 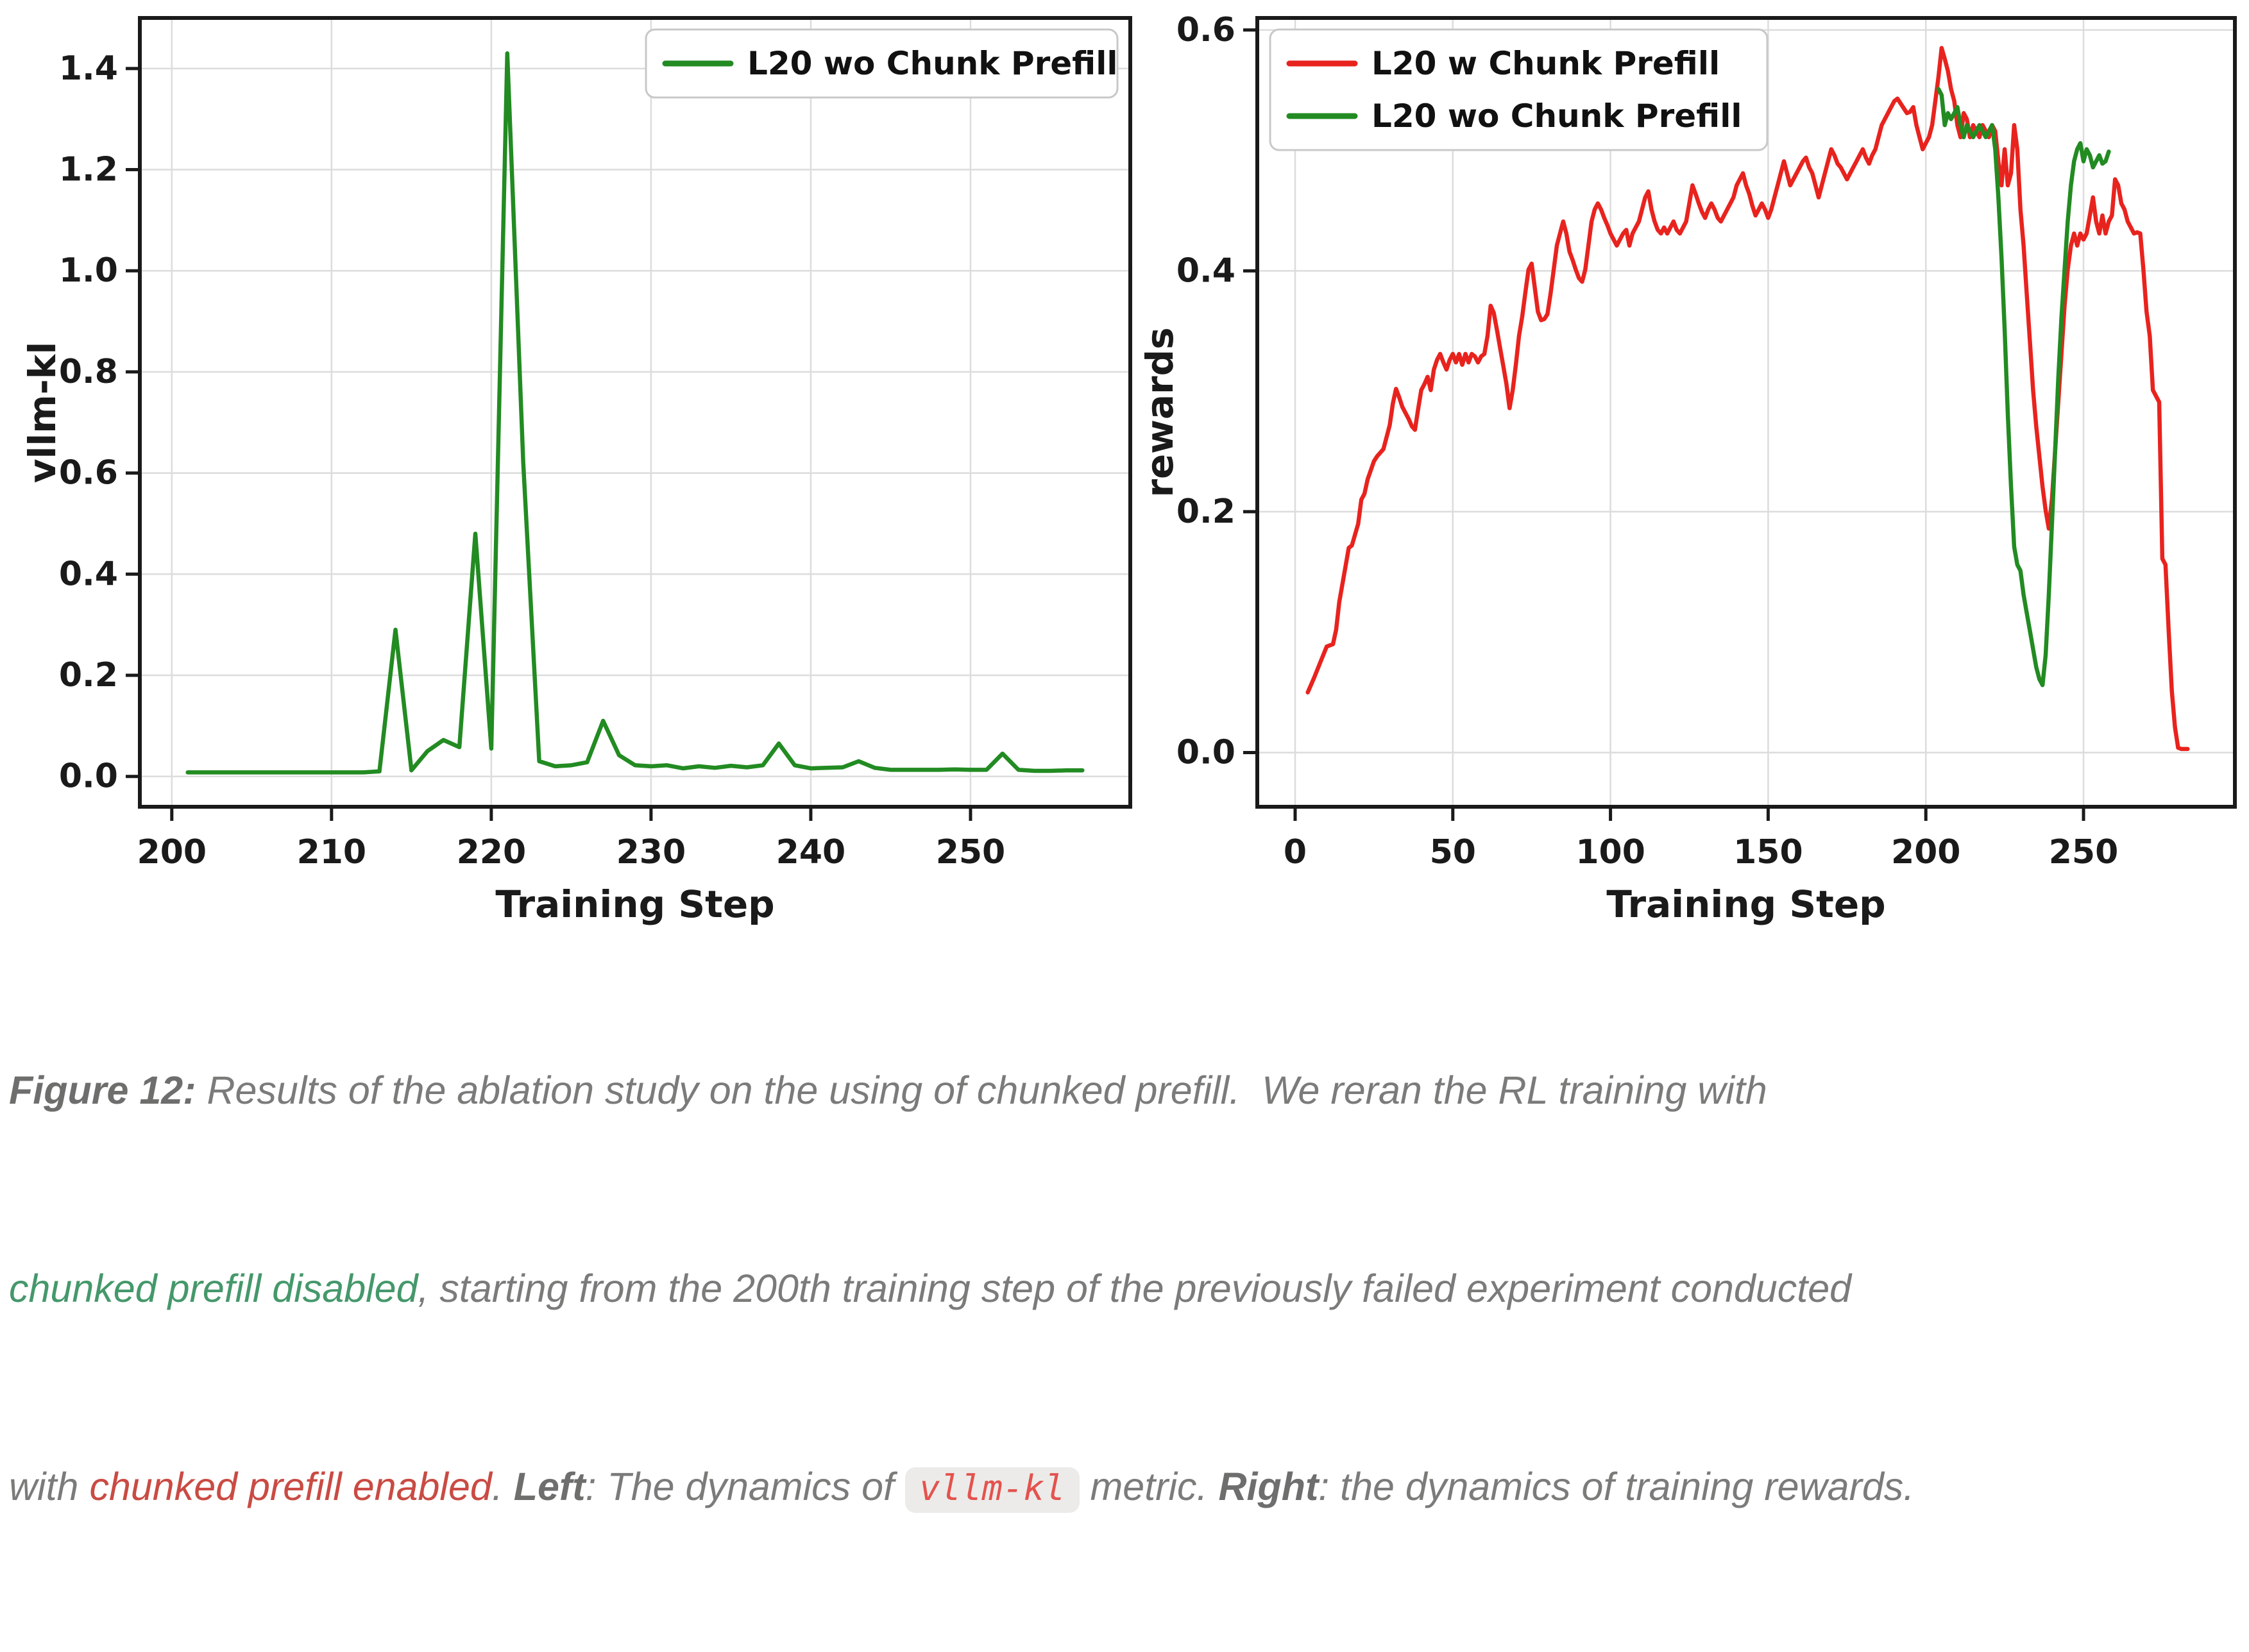 I want to click on y-tick-label: 1.0, so click(x=89, y=270).